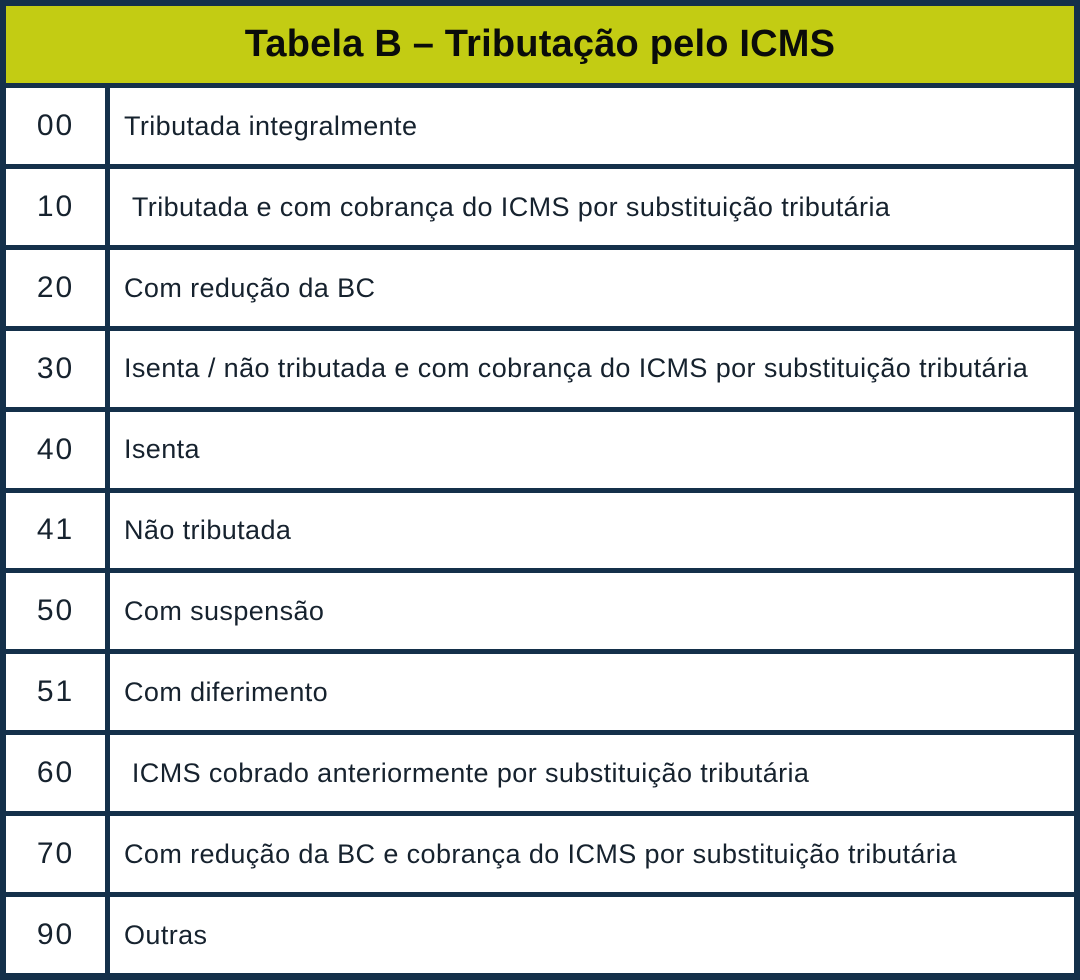 The height and width of the screenshot is (980, 1080). I want to click on table-row: 20 Com redução da BC, so click(540, 290).